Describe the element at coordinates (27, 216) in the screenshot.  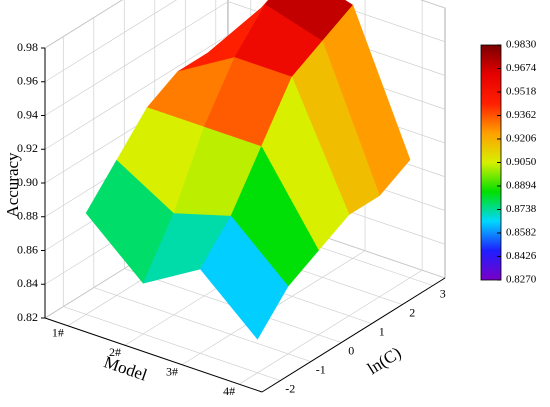
I see `z-tick-label: 0.88` at that location.